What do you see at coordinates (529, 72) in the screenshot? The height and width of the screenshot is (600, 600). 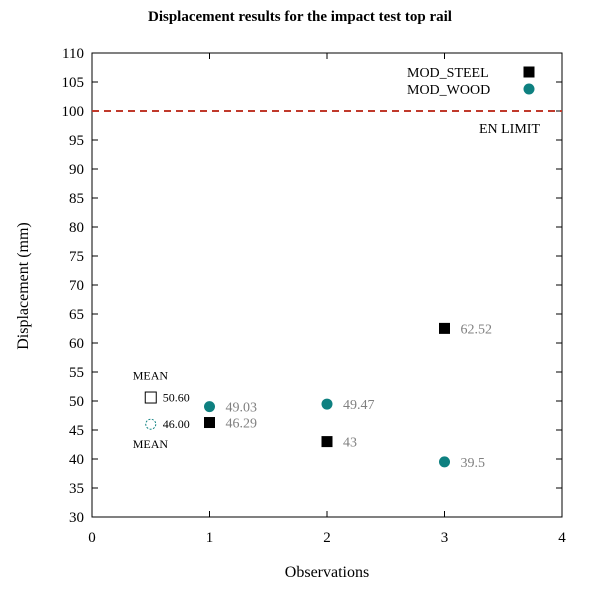 I see `legend-swatch-steel` at bounding box center [529, 72].